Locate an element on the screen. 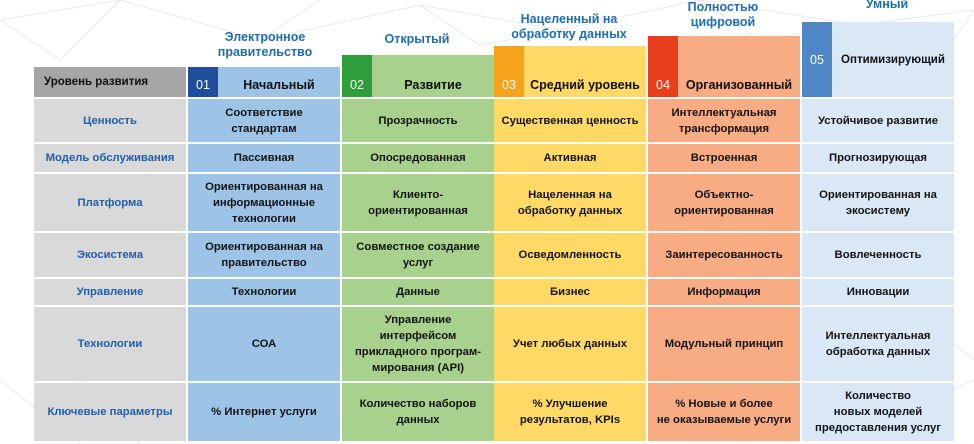 This screenshot has height=444, width=974. table-cell: Соответствие стандартам is located at coordinates (264, 120).